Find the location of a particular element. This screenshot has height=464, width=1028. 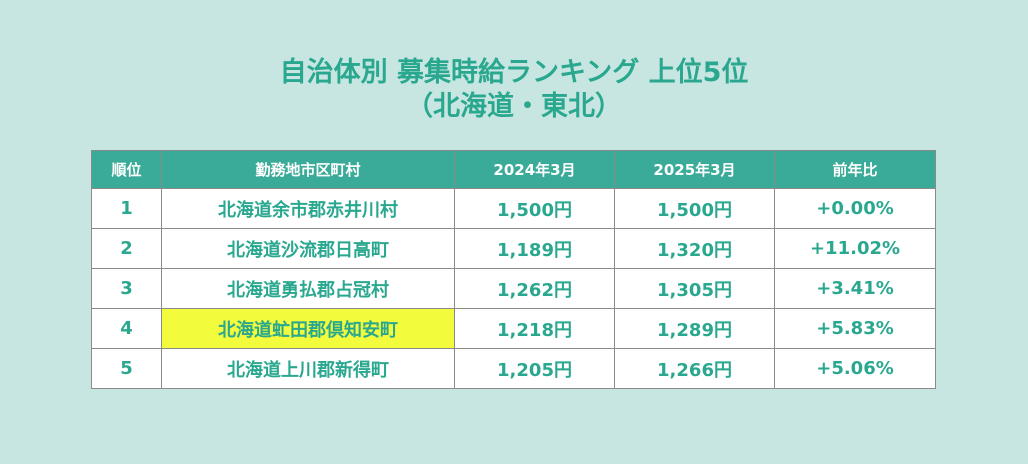

table-row: 4 北海道虻田郡倶知安町 1,218円 1,289円 +5.83% is located at coordinates (513, 328).